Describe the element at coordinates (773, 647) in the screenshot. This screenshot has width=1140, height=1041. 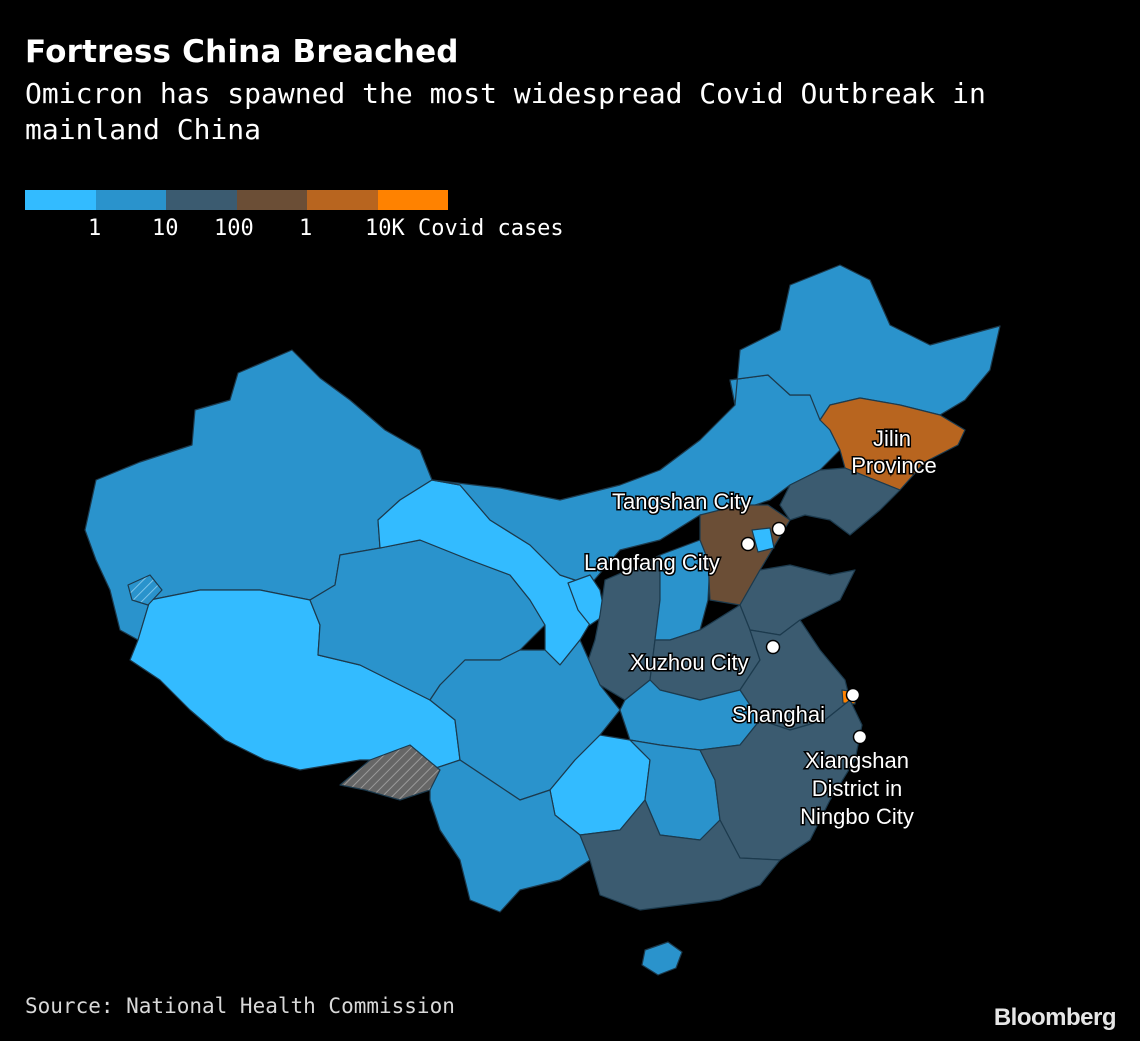
I see `marker-xuzhou` at that location.